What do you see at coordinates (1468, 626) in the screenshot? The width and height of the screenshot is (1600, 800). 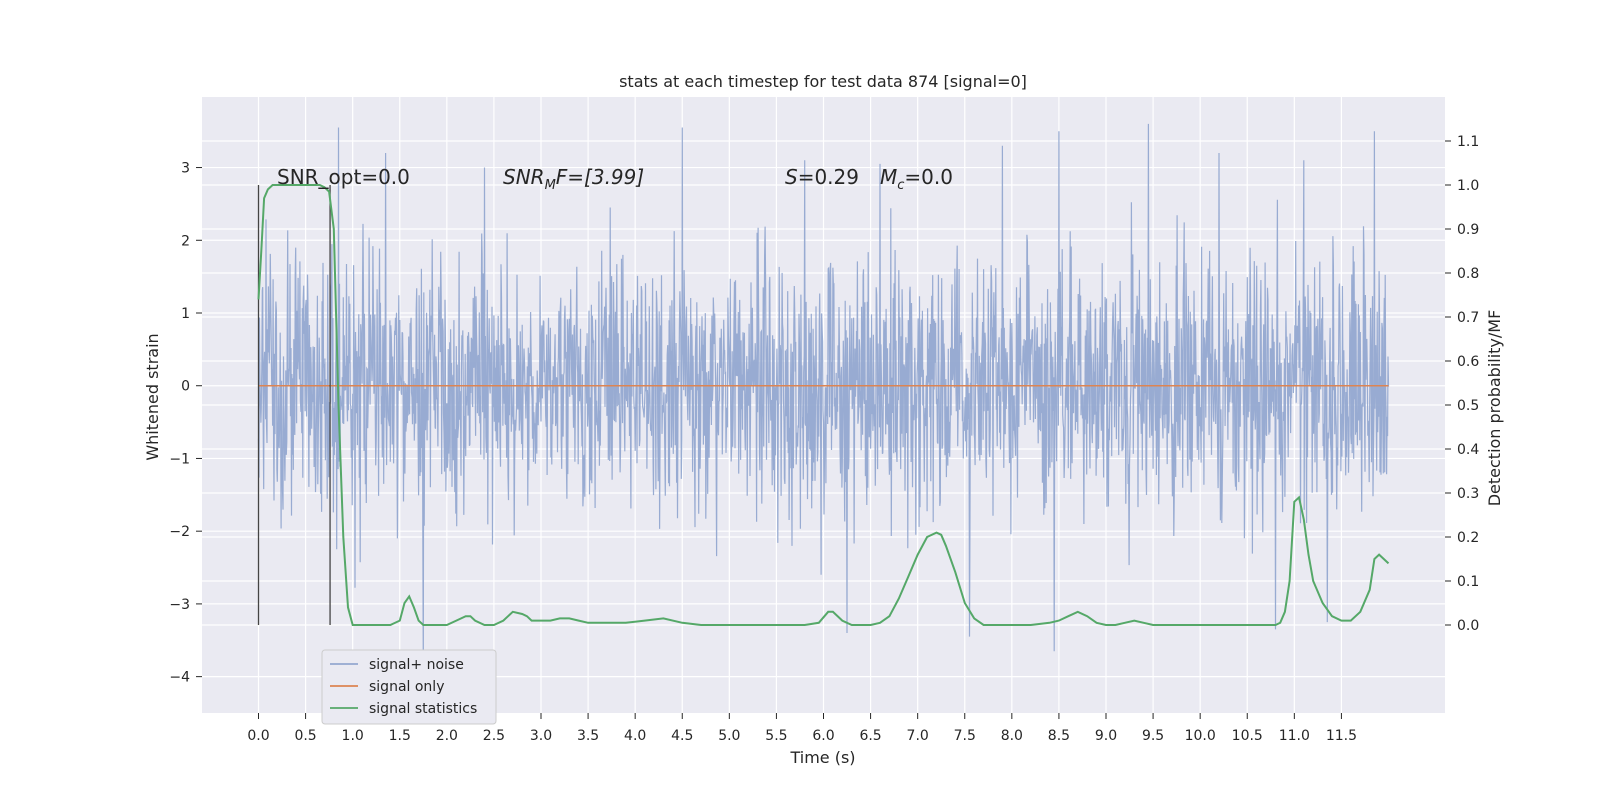 I see `y2-tick-label: 0.0` at bounding box center [1468, 626].